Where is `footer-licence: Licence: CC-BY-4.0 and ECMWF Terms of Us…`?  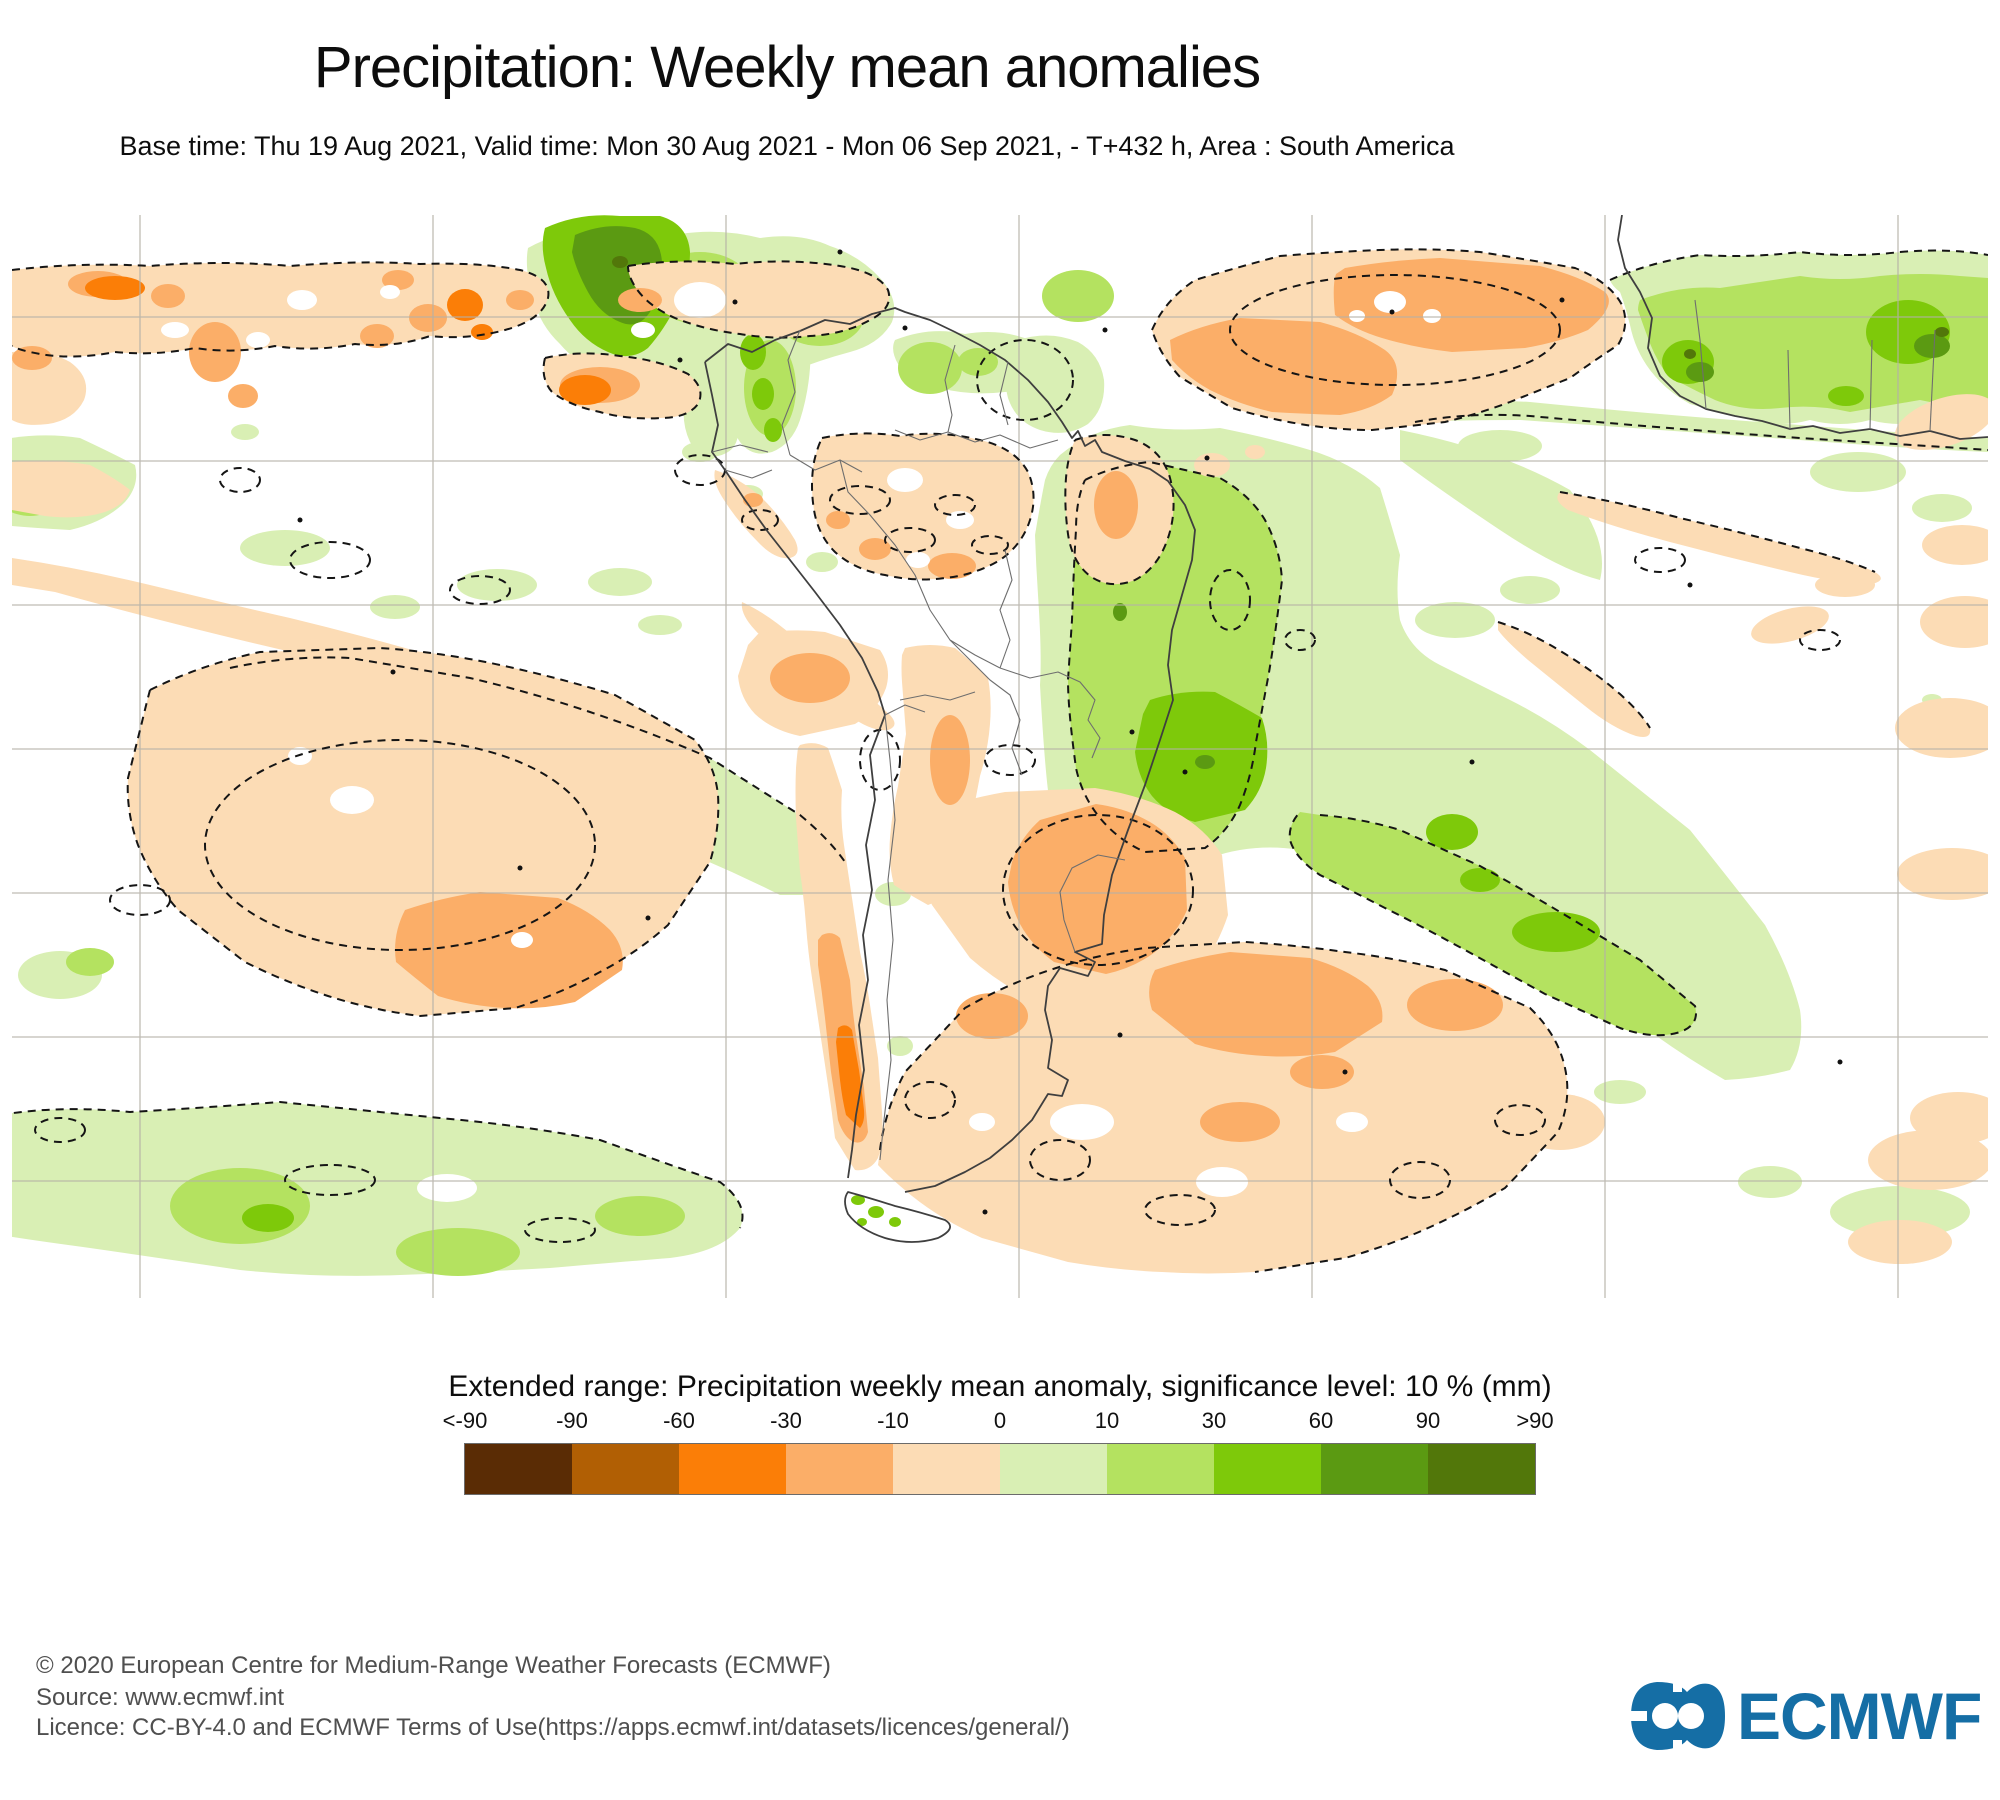 footer-licence: Licence: CC-BY-4.0 and ECMWF Terms of Us… is located at coordinates (553, 1727).